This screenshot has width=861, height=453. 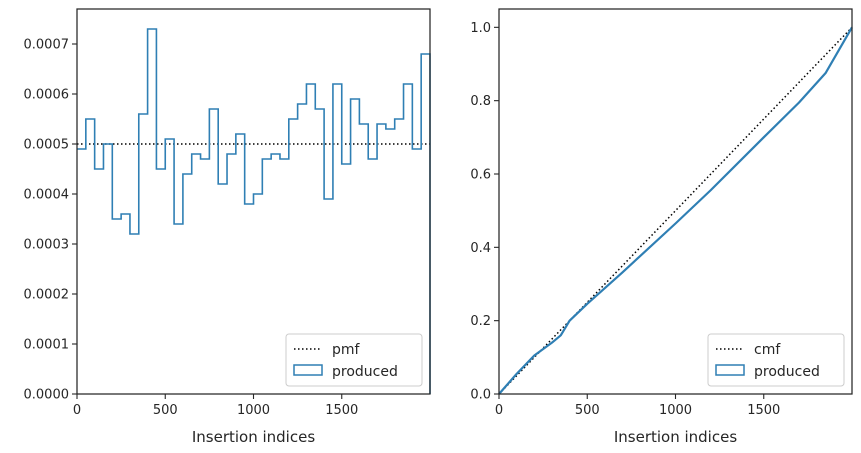 I want to click on cmf-legend-label: cmf, so click(x=767, y=350).